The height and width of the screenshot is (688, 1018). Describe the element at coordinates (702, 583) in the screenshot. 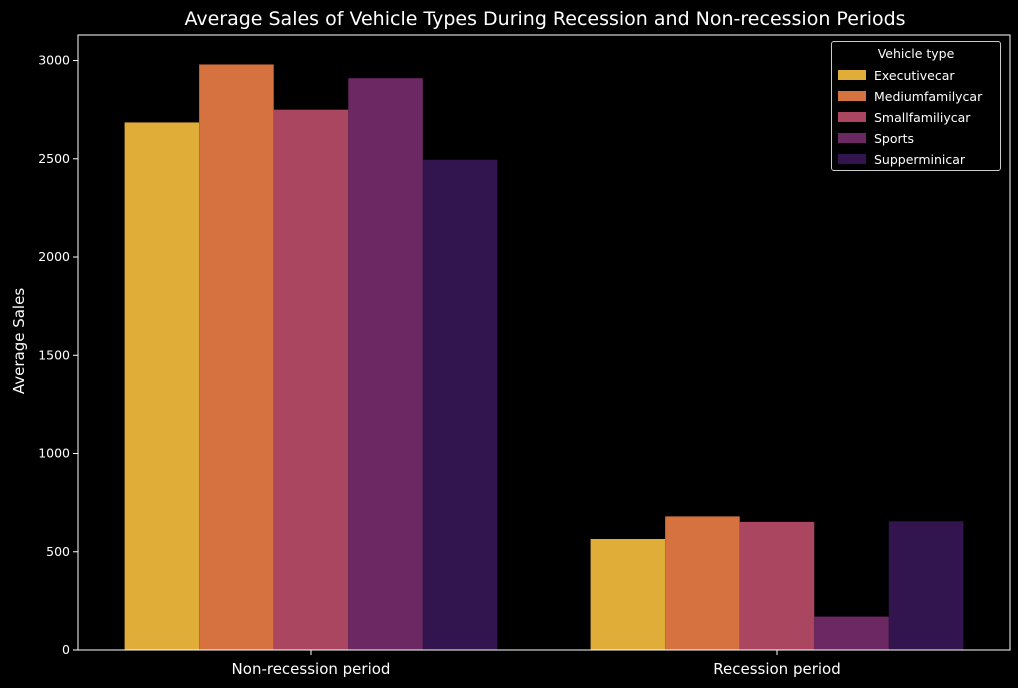

I see `bar-mediumfamilycar-recession` at that location.